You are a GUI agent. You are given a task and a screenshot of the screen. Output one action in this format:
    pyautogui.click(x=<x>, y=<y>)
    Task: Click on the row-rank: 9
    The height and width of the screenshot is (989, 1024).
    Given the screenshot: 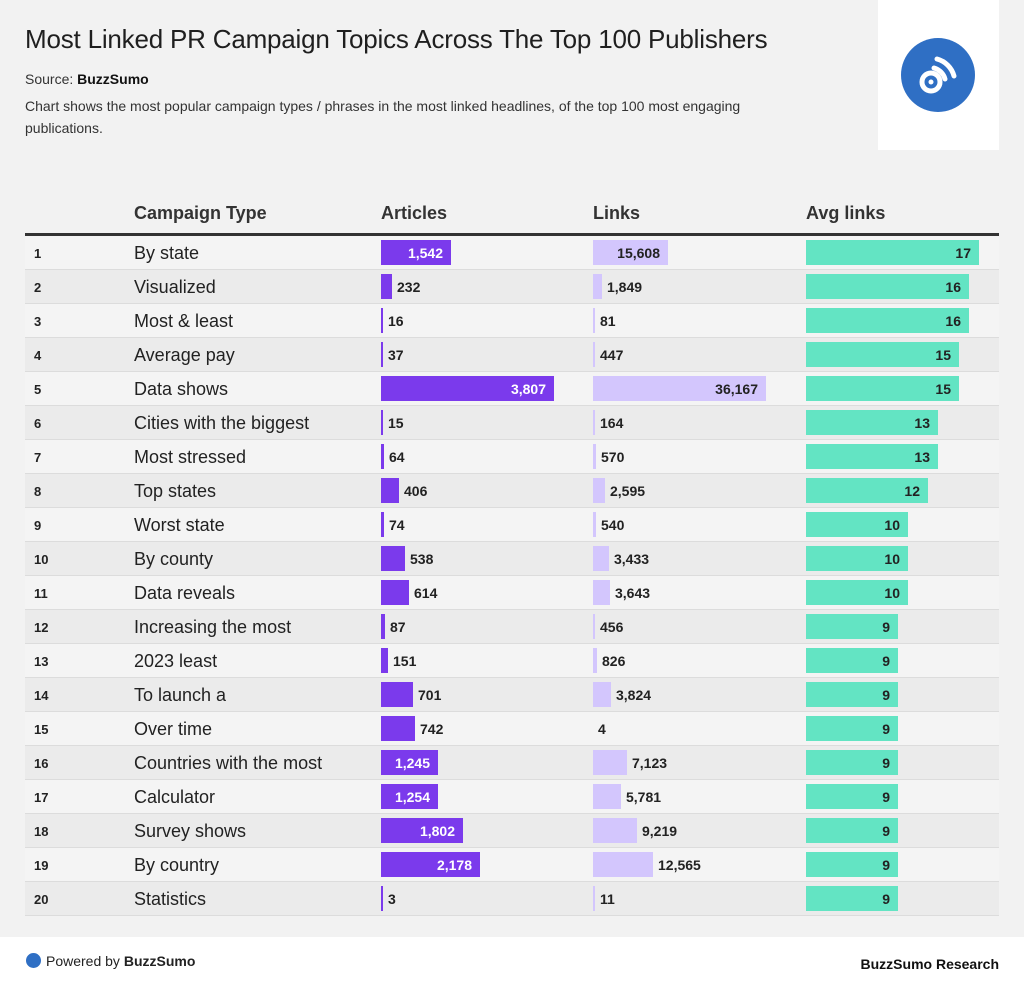 What is the action you would take?
    pyautogui.click(x=38, y=525)
    